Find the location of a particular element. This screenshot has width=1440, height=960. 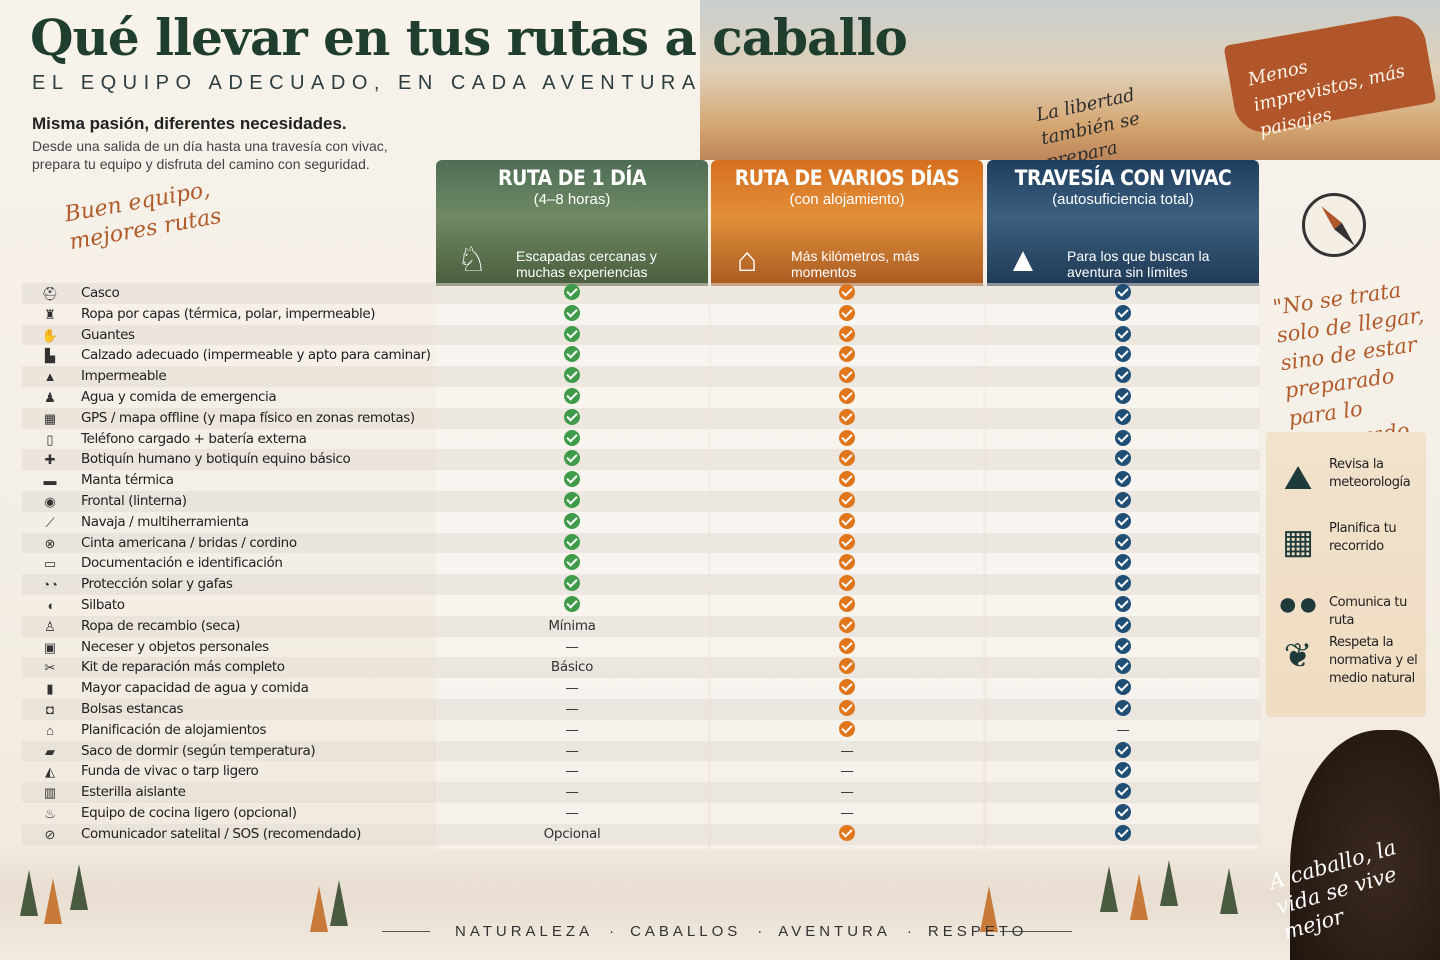

item-label: Ropa de recambio (seca) is located at coordinates (160, 625).